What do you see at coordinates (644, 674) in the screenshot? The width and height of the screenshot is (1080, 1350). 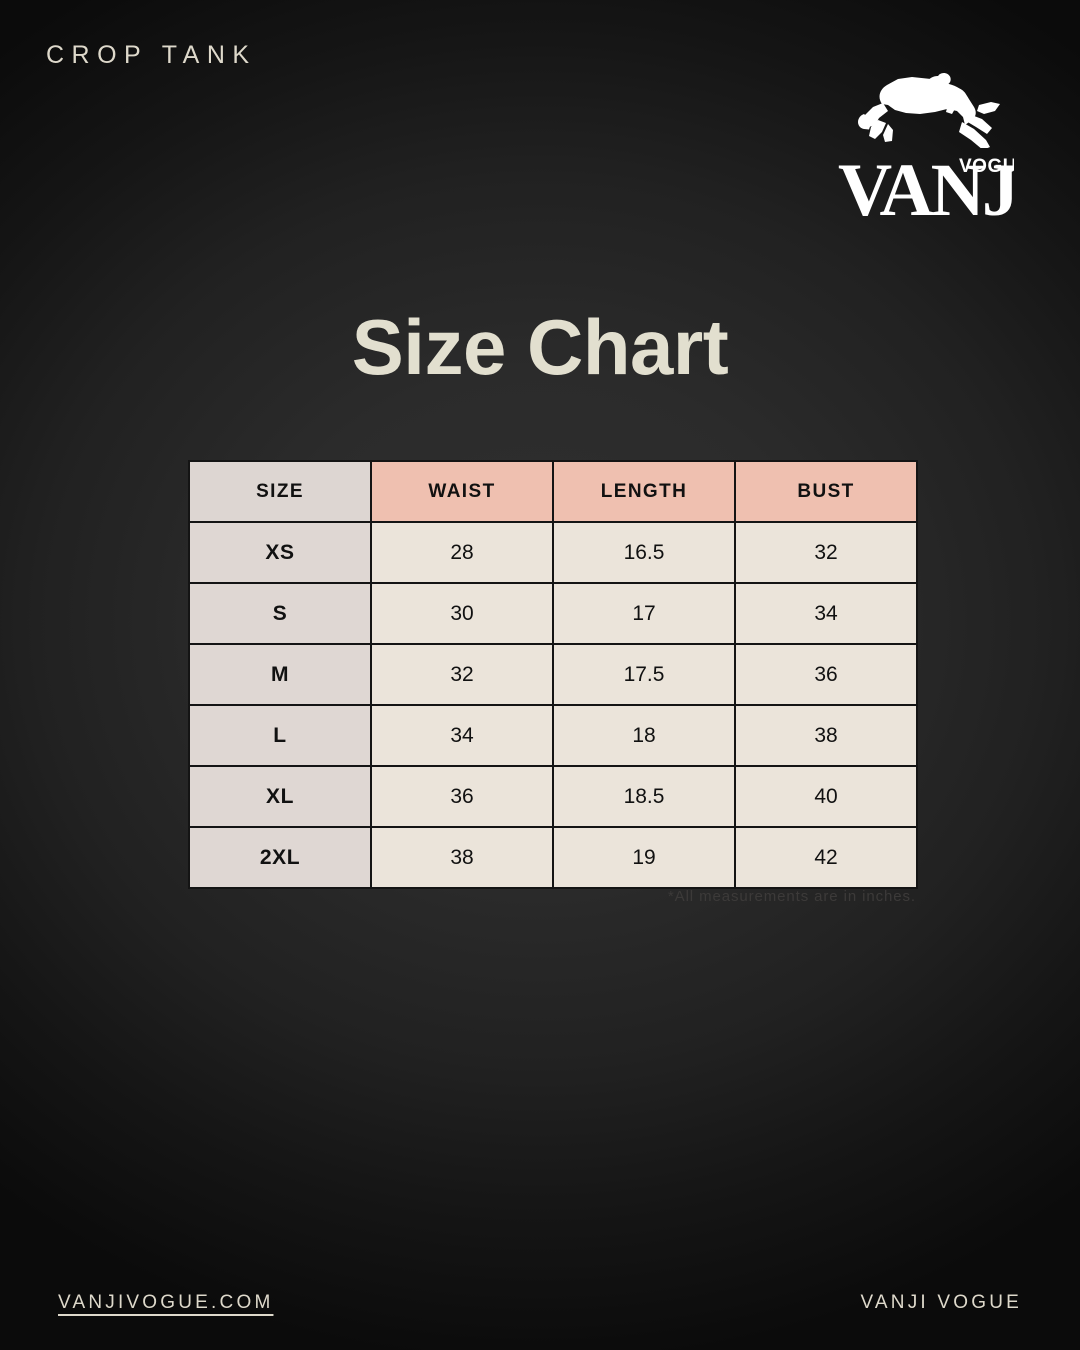 I see `cell-length: 17.5` at bounding box center [644, 674].